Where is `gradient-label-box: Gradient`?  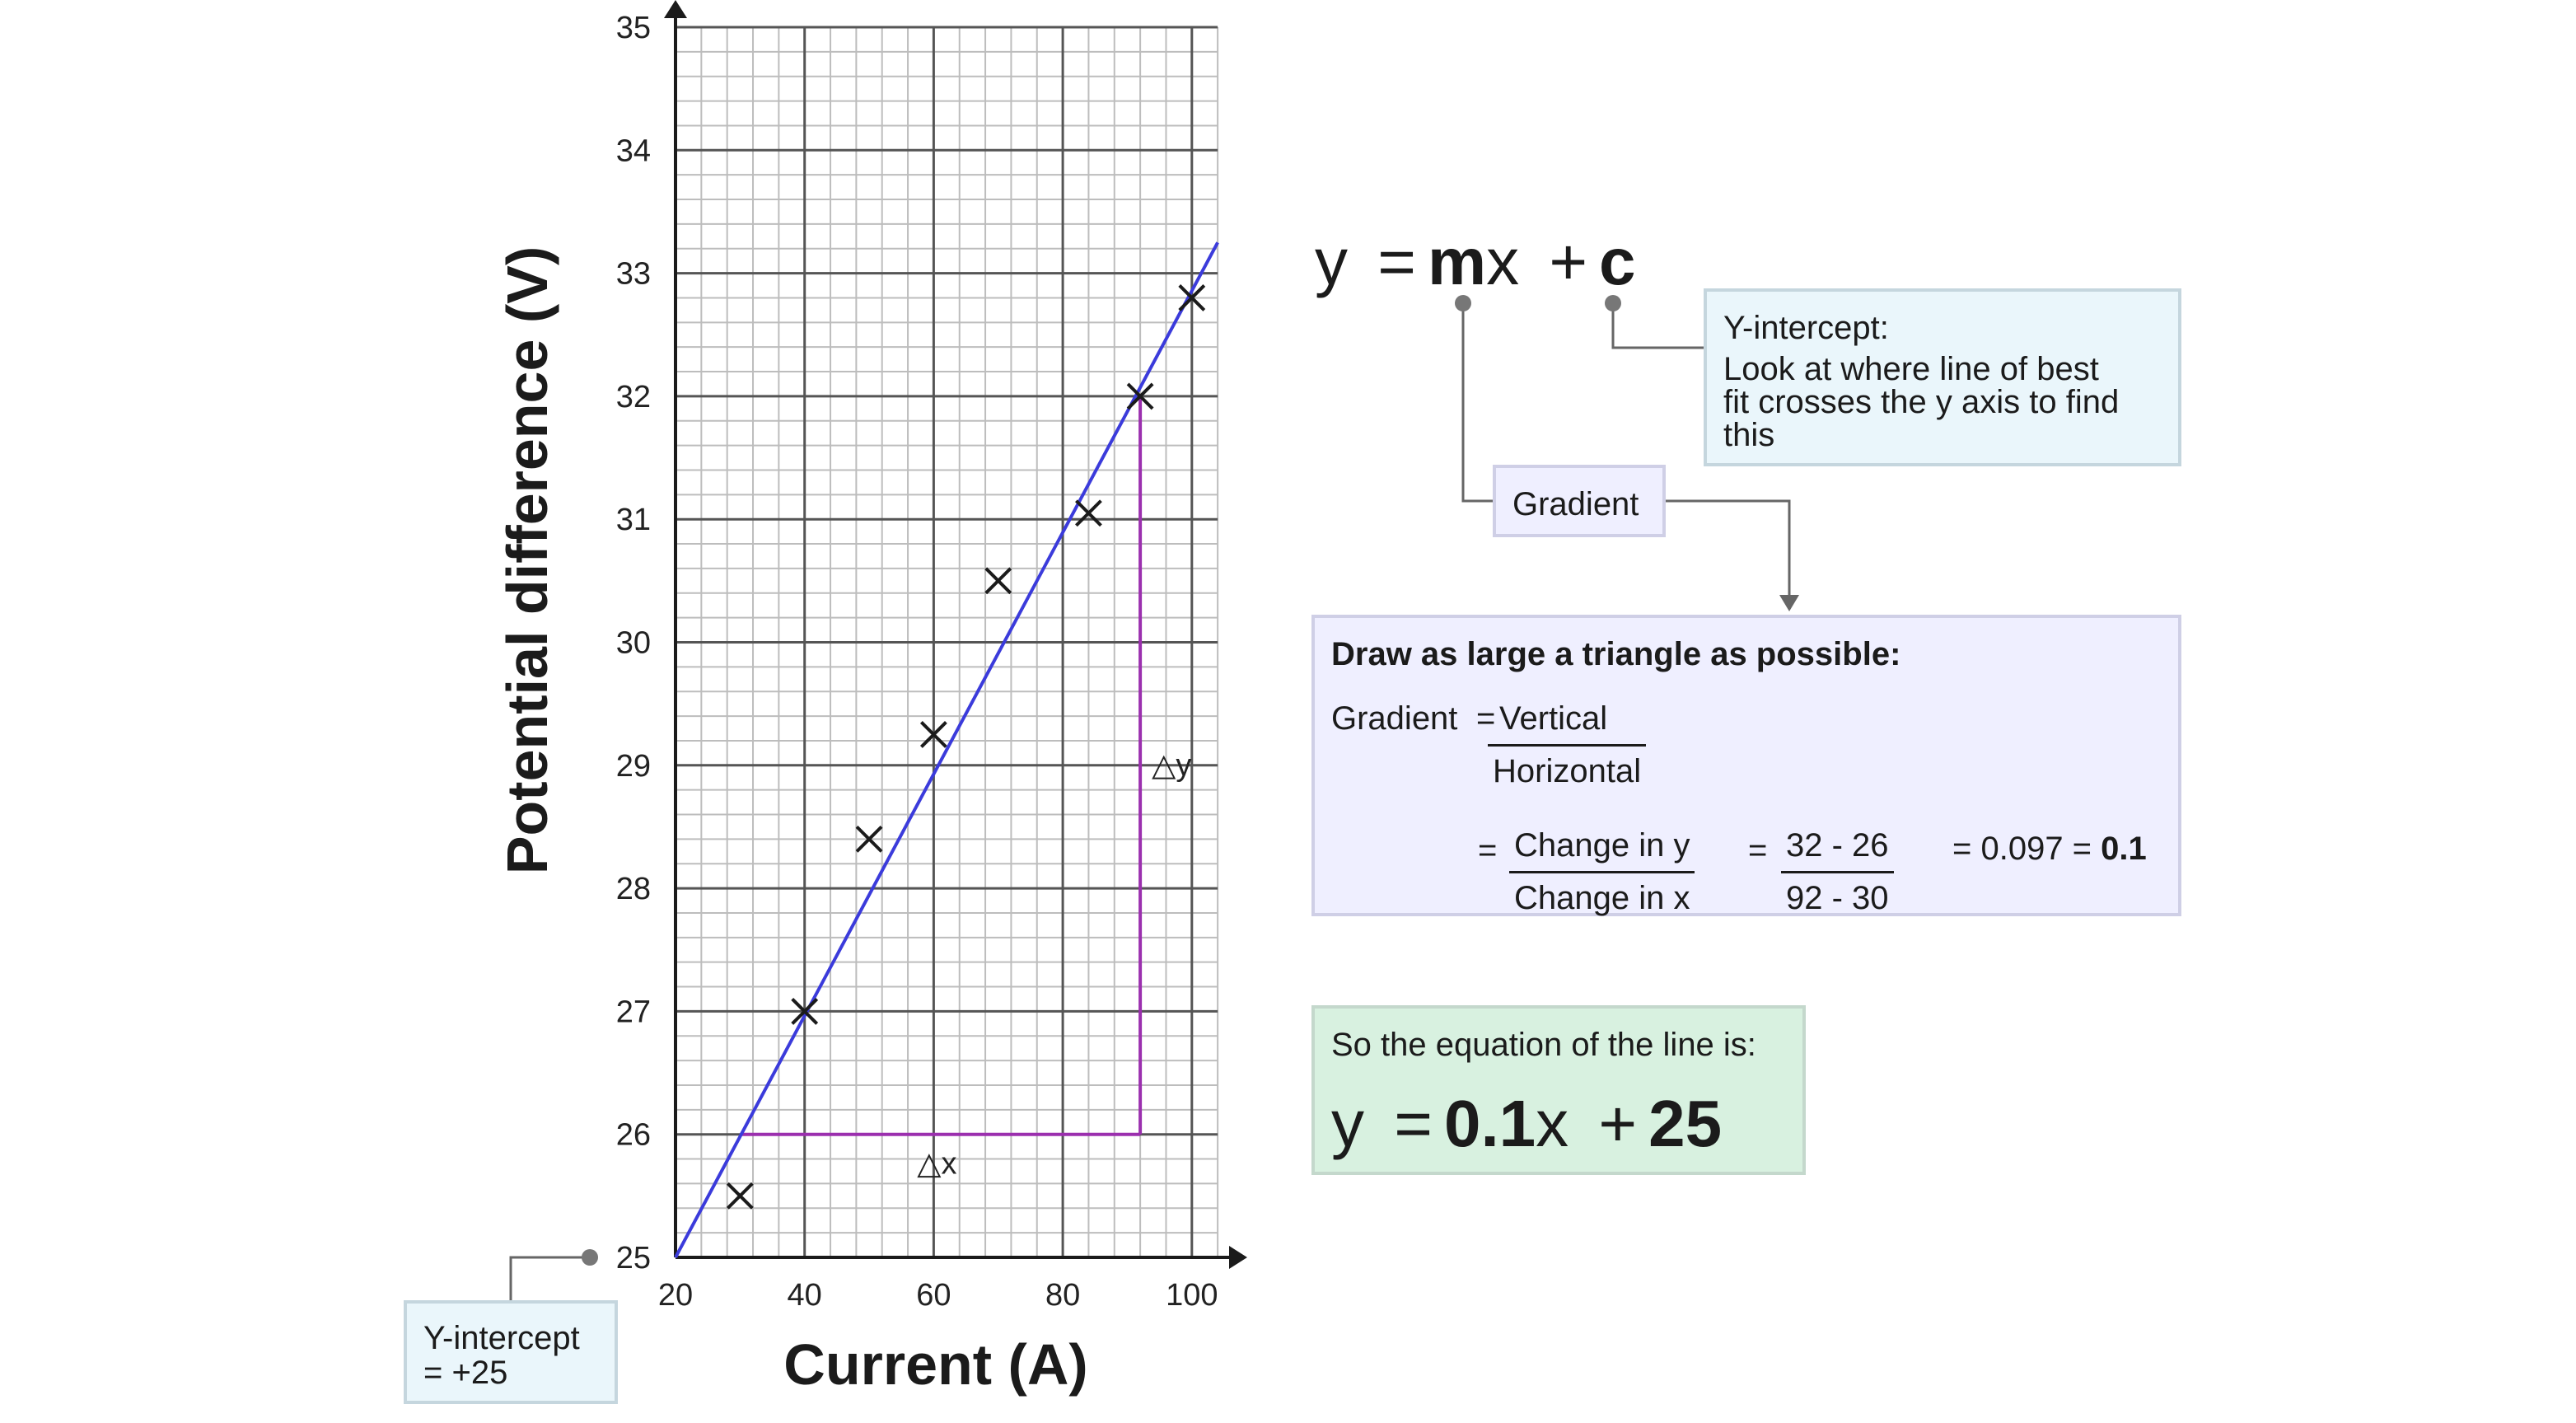 gradient-label-box: Gradient is located at coordinates (1579, 501).